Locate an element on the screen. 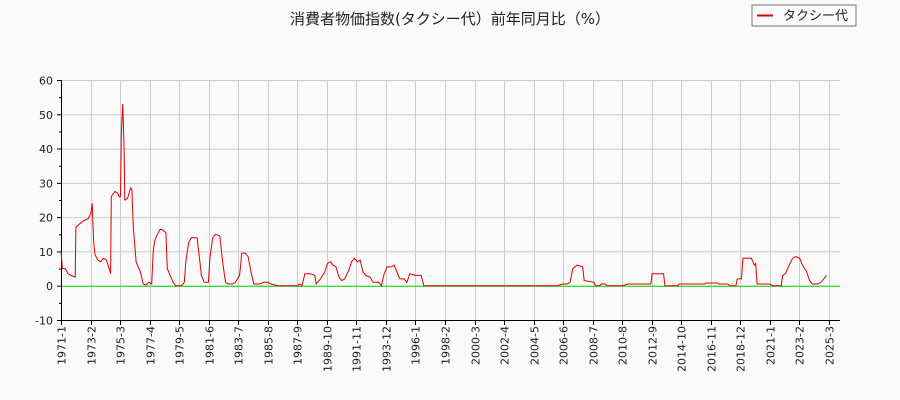 The width and height of the screenshot is (900, 400). y-tick-label: -10 is located at coordinates (44, 321).